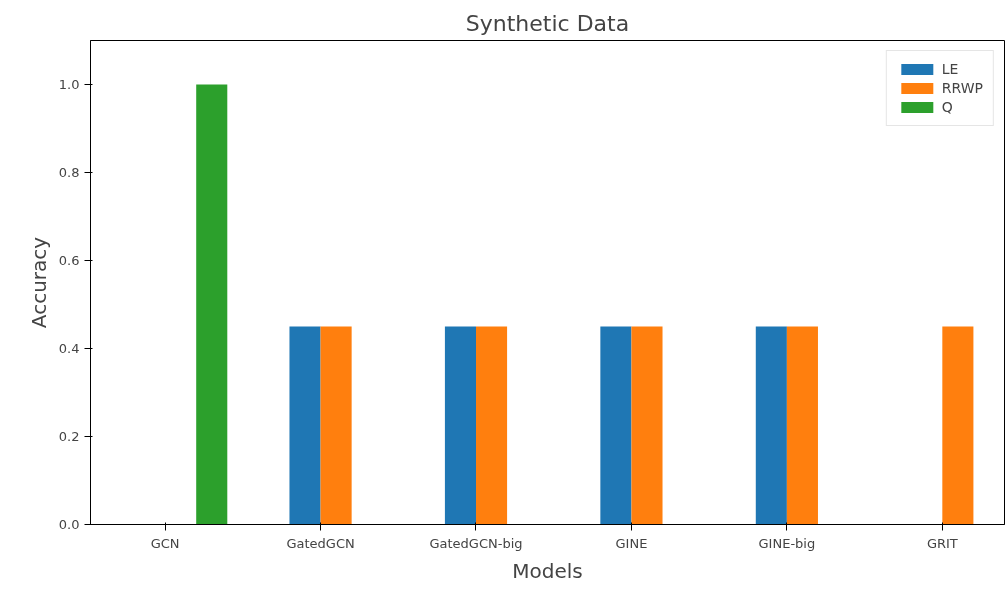  I want to click on y-tick-label: 0.4, so click(69, 348).